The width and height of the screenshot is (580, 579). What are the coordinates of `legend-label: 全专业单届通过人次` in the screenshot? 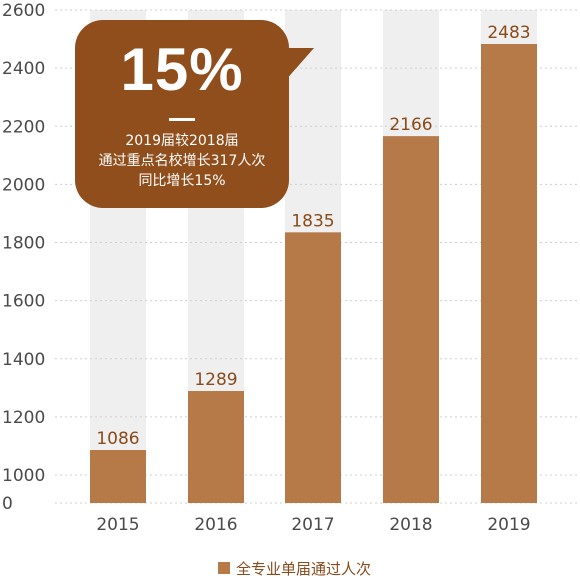 It's located at (304, 568).